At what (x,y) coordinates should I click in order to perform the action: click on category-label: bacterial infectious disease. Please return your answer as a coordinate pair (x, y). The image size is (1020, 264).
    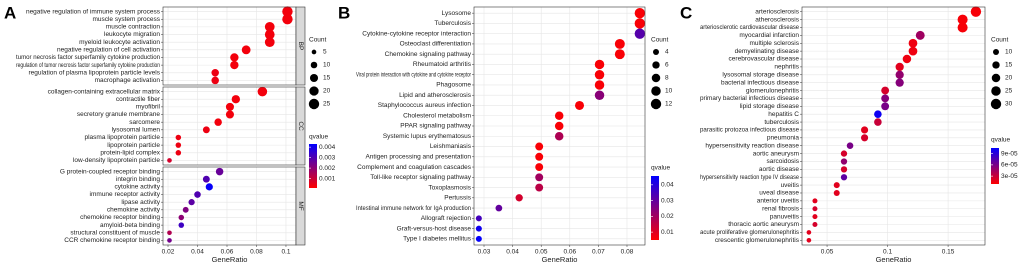
    Looking at the image, I should click on (760, 82).